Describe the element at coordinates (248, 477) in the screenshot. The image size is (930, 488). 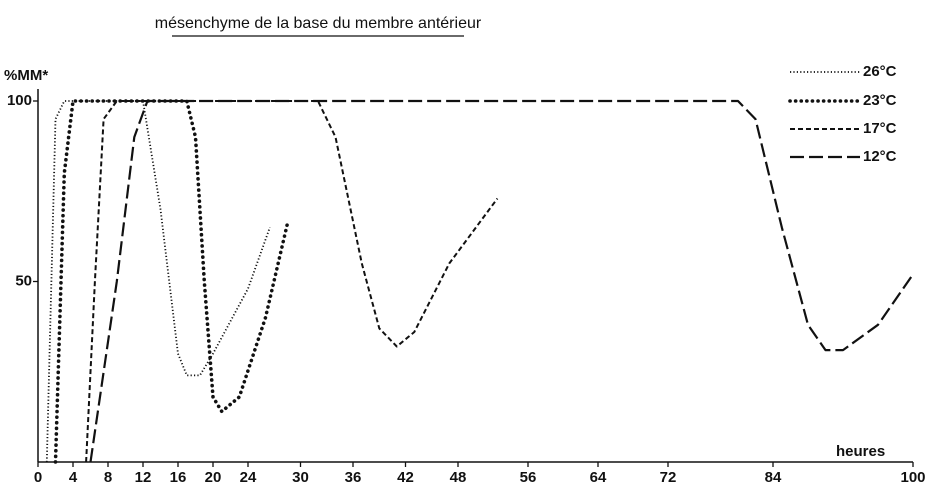
I see `x-tick-label: 24` at that location.